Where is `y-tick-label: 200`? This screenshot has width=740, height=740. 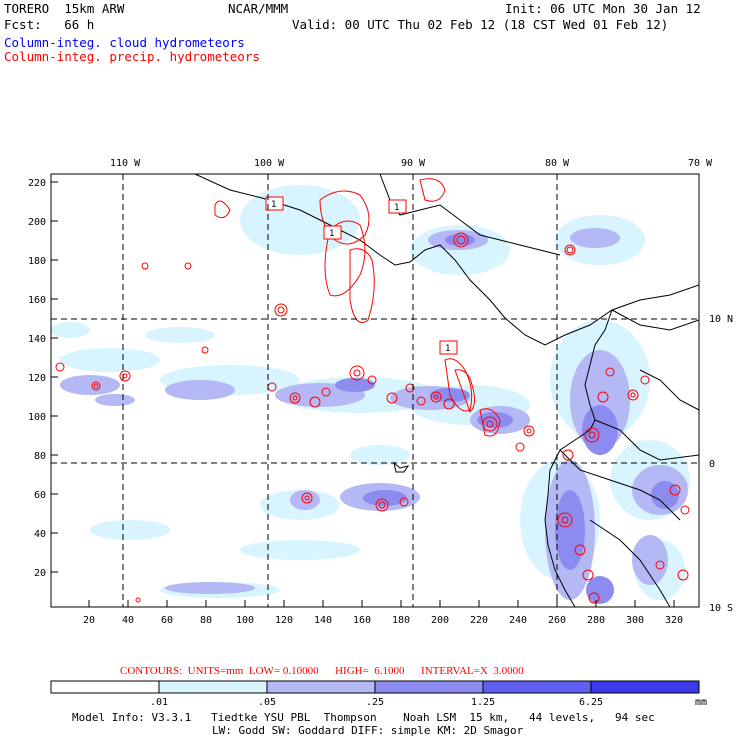
y-tick-label: 200 is located at coordinates (37, 222).